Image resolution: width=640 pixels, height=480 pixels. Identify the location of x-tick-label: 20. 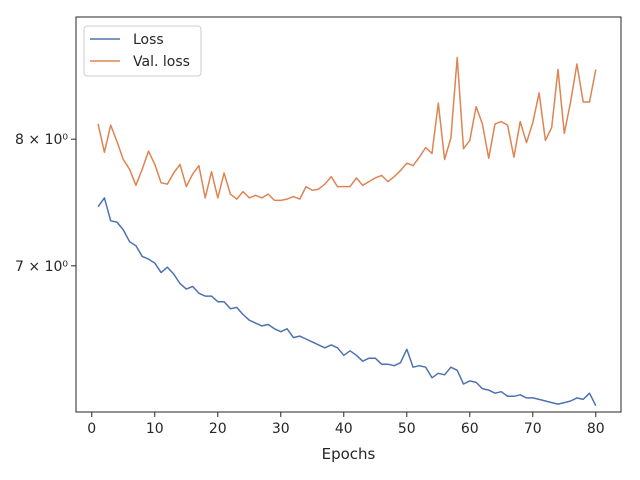
(218, 429).